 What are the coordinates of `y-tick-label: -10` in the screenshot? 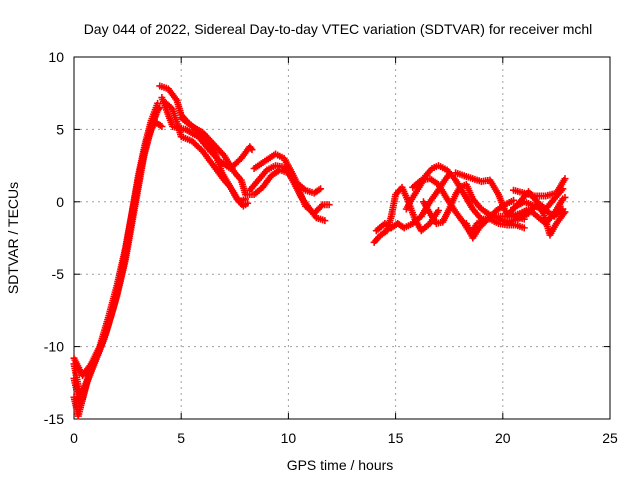 It's located at (54, 347).